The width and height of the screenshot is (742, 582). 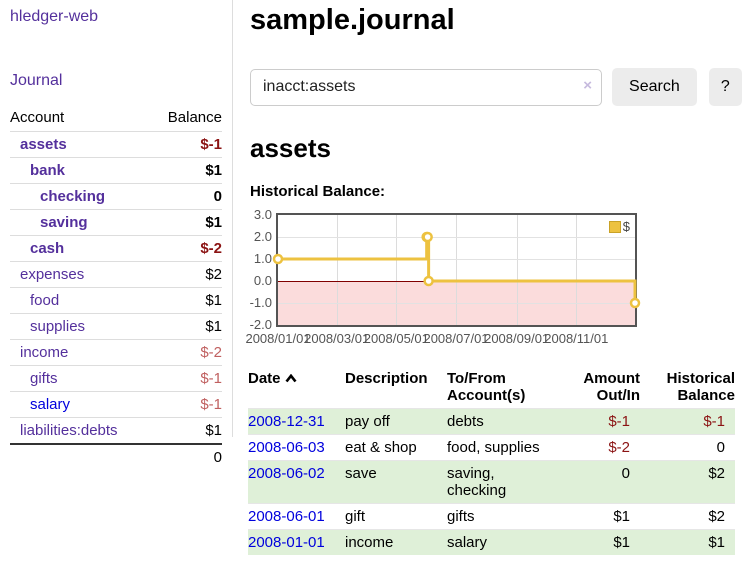 I want to click on transaction-accounts: food, supplies, so click(x=493, y=447).